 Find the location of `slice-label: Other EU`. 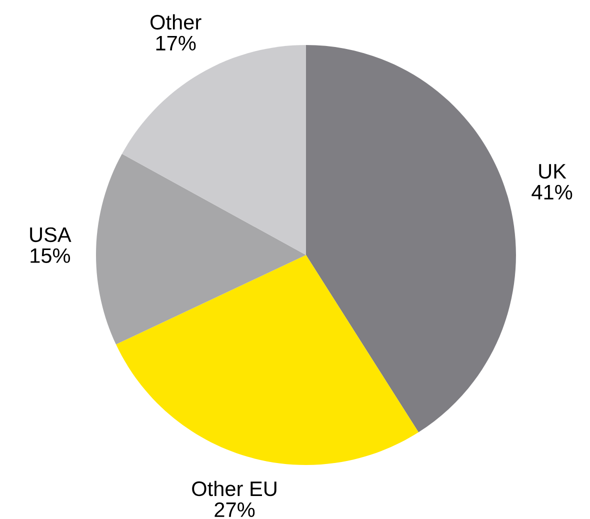

slice-label: Other EU is located at coordinates (234, 488).